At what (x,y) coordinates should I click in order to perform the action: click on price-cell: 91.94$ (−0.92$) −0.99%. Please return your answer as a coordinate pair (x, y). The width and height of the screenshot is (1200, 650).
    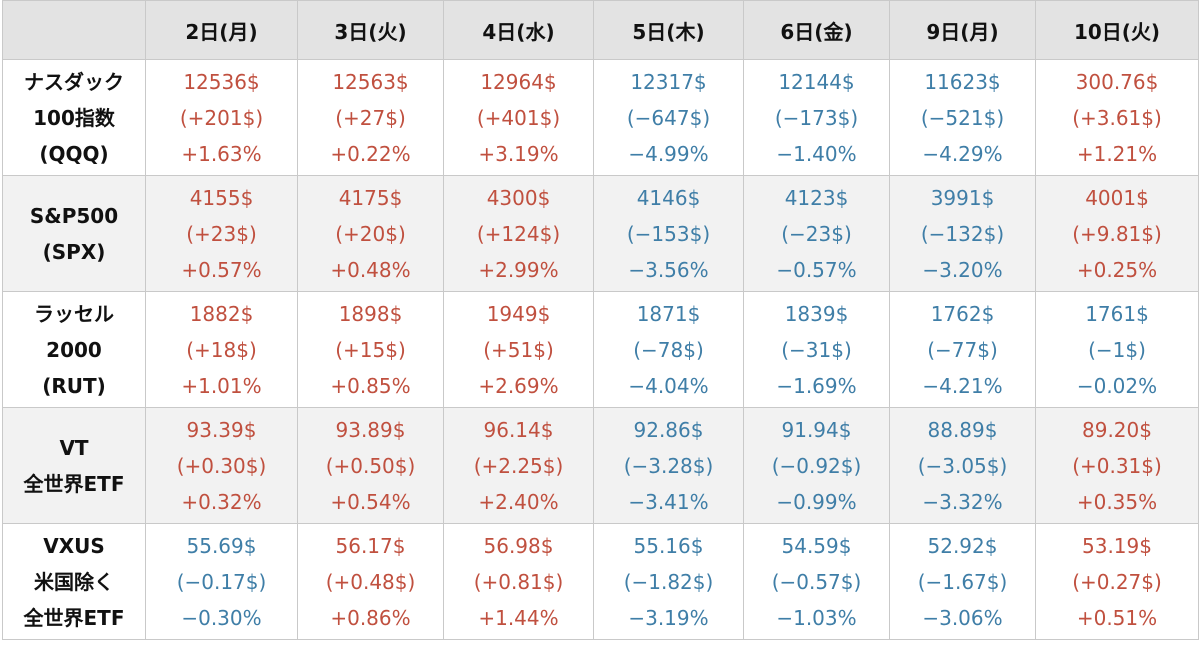
    Looking at the image, I should click on (816, 465).